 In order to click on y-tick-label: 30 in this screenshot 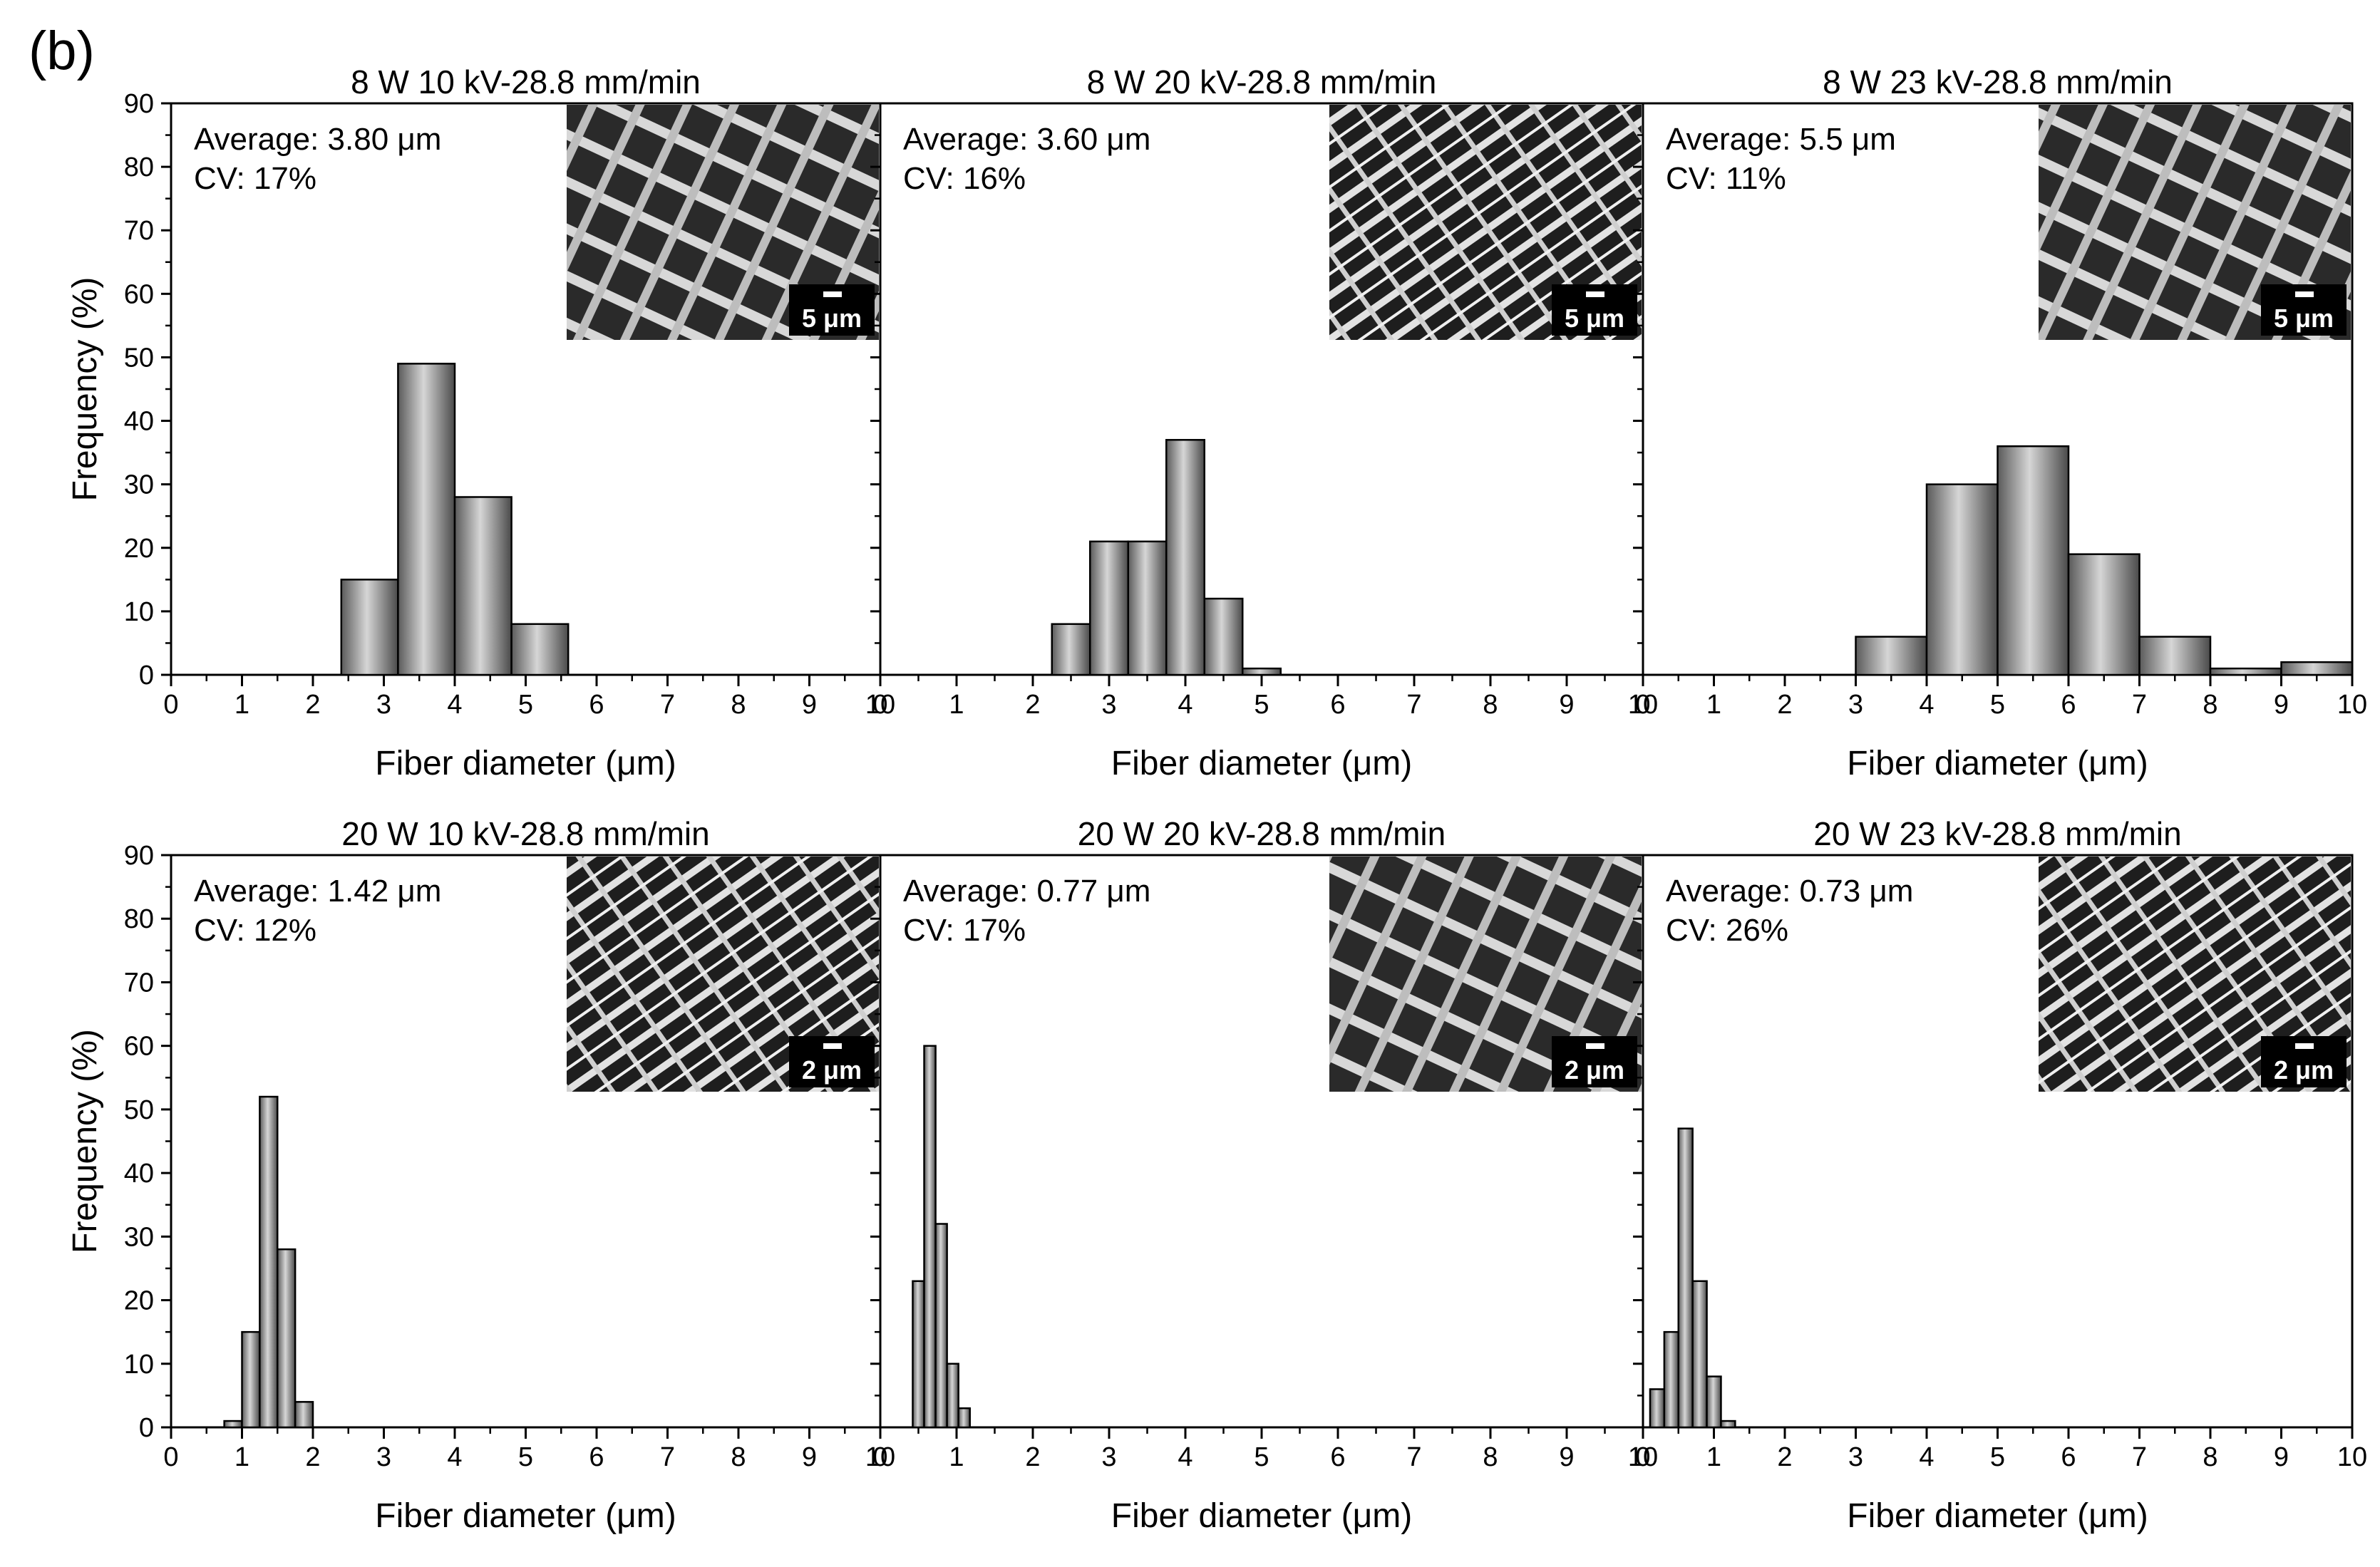, I will do `click(139, 1237)`.